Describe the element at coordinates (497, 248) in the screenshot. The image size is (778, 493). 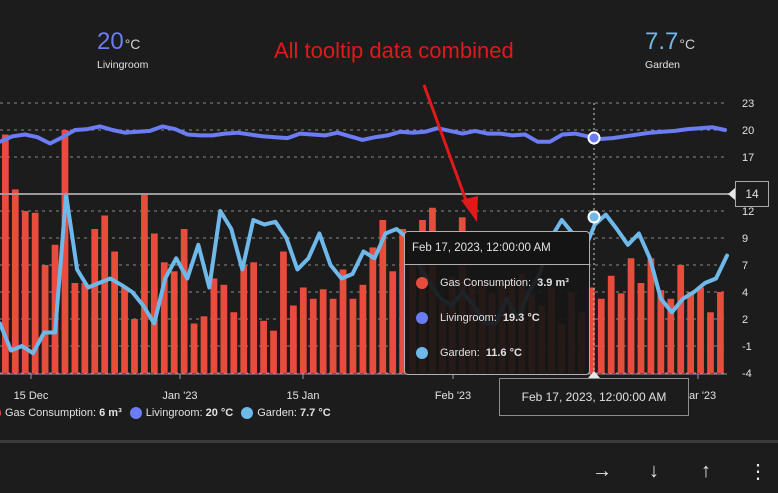
I see `tooltip-title: Feb 17, 2023, 12:00:00 AM` at that location.